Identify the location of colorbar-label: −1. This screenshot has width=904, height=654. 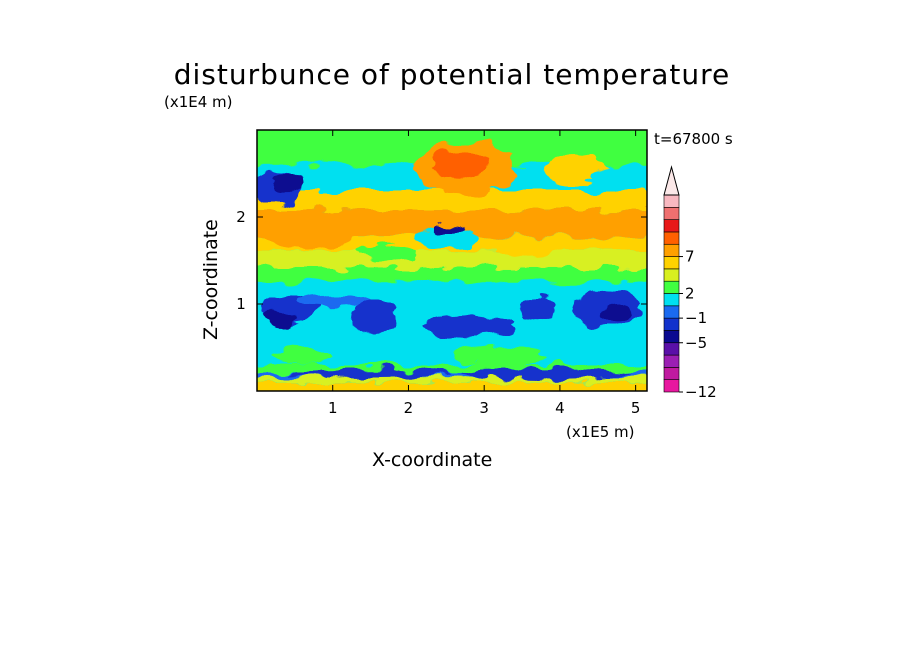
(696, 318).